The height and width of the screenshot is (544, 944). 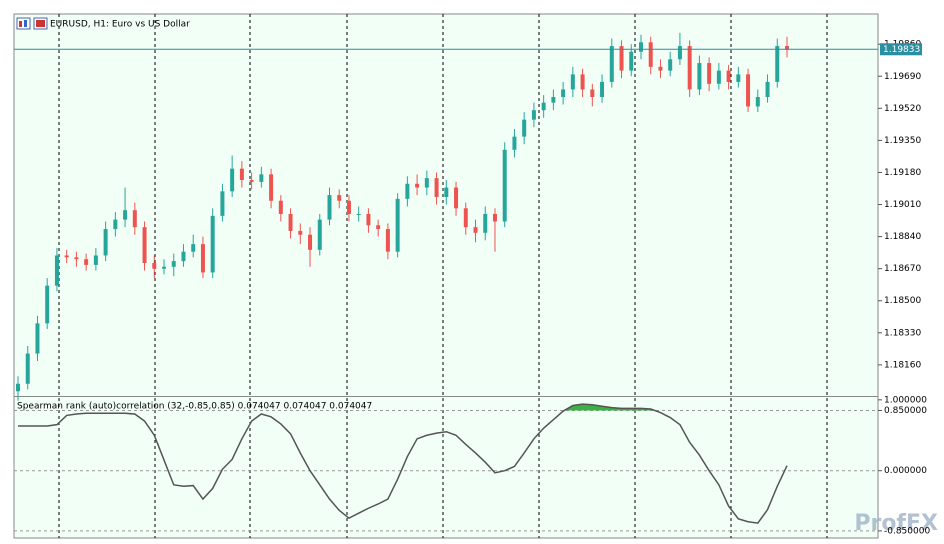 What do you see at coordinates (32, 23) in the screenshot?
I see `symbol-icon` at bounding box center [32, 23].